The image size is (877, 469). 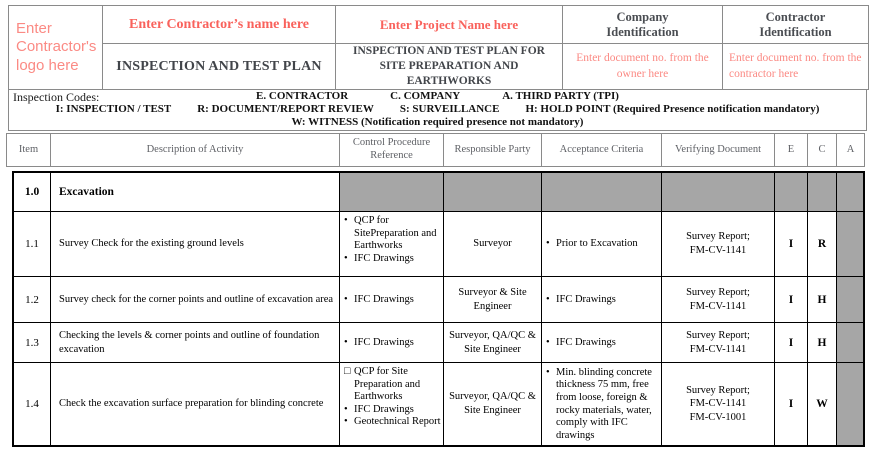 What do you see at coordinates (56, 47) in the screenshot?
I see `contractor-logo-placeholder: Enter Contractor's logo here` at bounding box center [56, 47].